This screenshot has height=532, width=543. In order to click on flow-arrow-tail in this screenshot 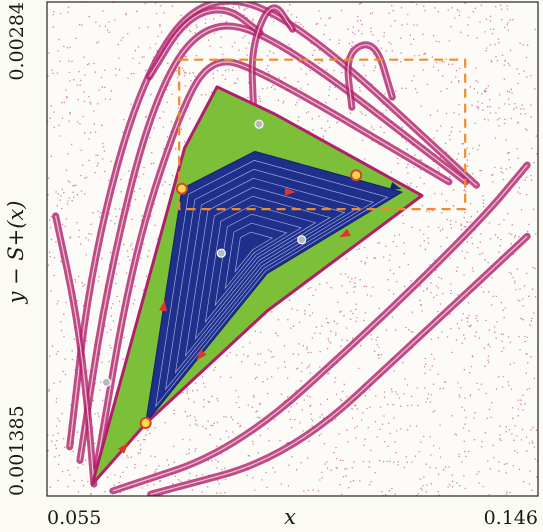, I will do `click(123, 448)`.